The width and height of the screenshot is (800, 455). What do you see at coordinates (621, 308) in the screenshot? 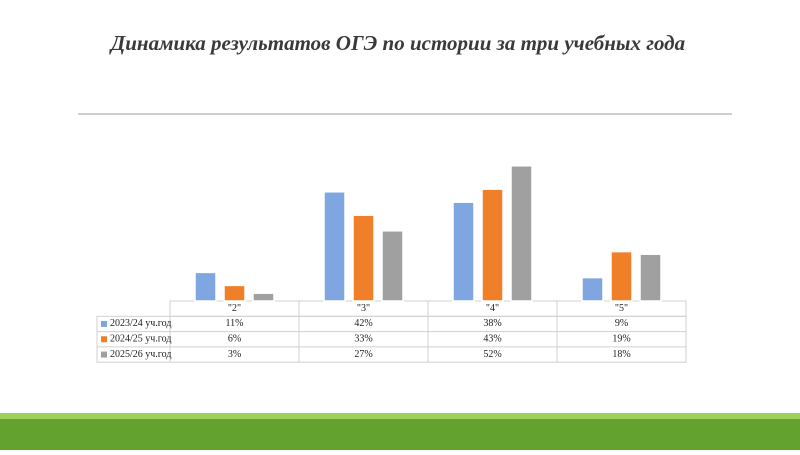
I see `category-label: "5"` at bounding box center [621, 308].